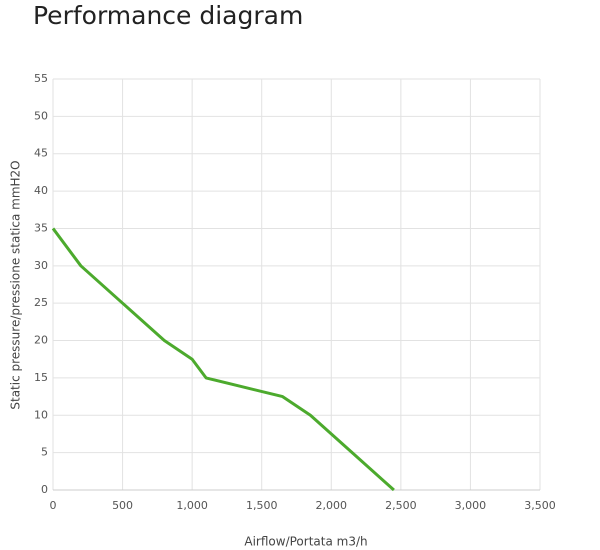 The image size is (600, 550). I want to click on y-tick-label: 20, so click(41, 340).